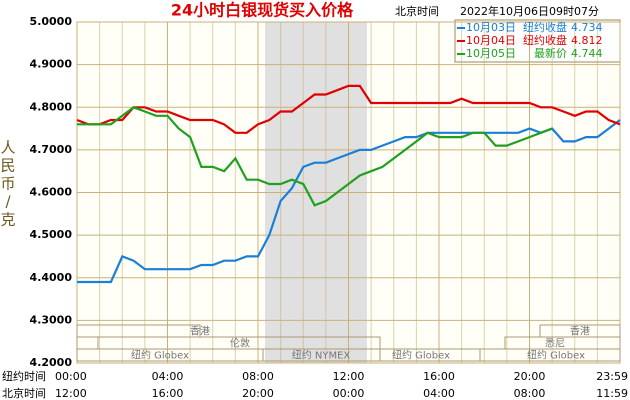 The width and height of the screenshot is (630, 400). What do you see at coordinates (51, 319) in the screenshot?
I see `y-tick-label: 4.3000` at bounding box center [51, 319].